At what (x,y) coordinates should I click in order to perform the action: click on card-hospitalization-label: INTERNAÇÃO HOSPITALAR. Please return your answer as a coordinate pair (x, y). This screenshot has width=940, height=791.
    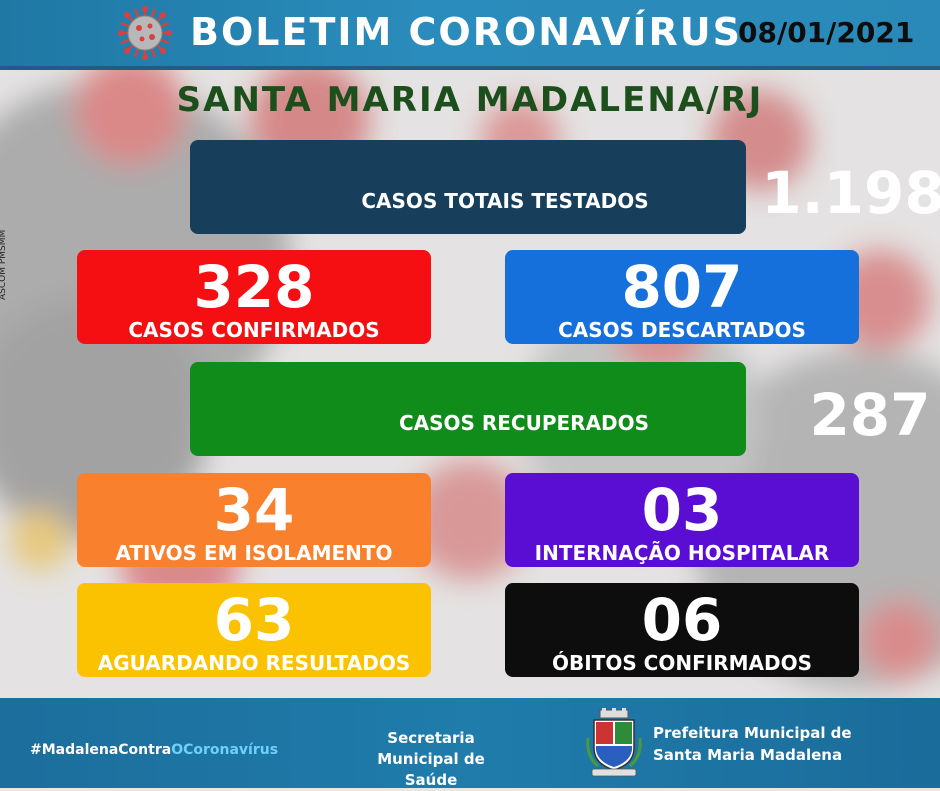
    Looking at the image, I should click on (682, 553).